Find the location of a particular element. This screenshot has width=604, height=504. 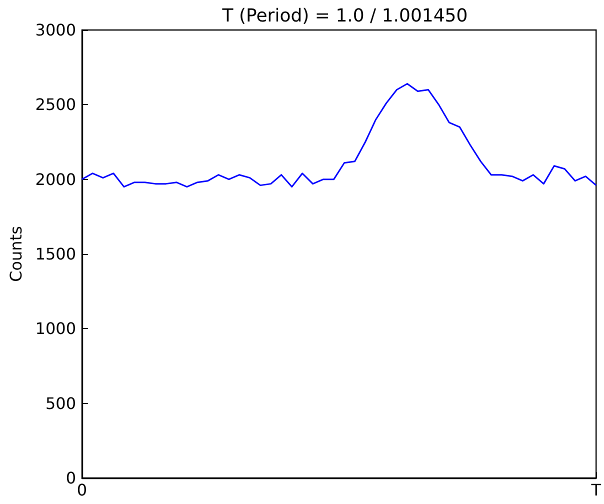

x-tick-label: T is located at coordinates (596, 490).